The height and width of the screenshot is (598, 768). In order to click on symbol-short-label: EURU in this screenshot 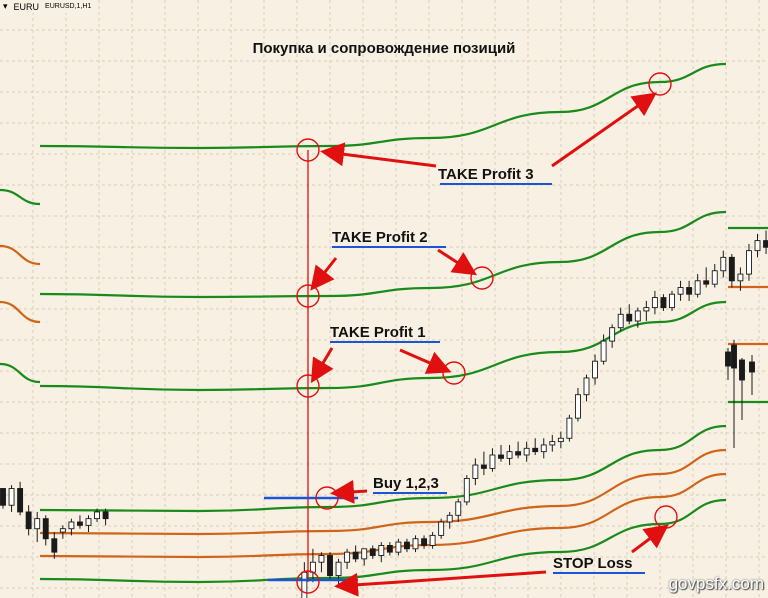, I will do `click(26, 6)`.